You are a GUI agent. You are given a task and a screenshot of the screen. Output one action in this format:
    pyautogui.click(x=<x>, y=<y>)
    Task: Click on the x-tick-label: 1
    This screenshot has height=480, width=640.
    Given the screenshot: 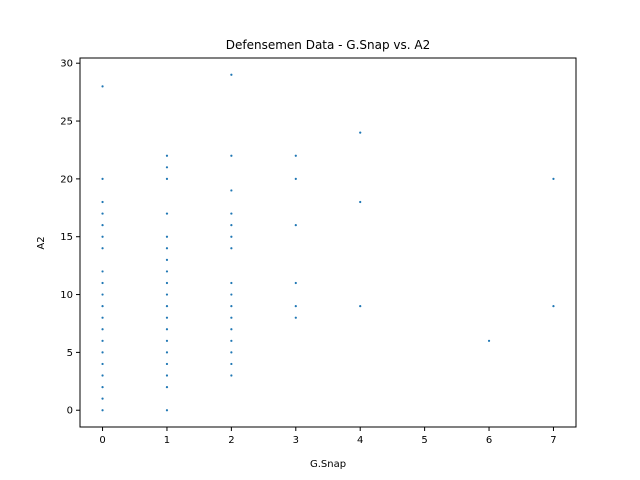 What is the action you would take?
    pyautogui.click(x=167, y=440)
    